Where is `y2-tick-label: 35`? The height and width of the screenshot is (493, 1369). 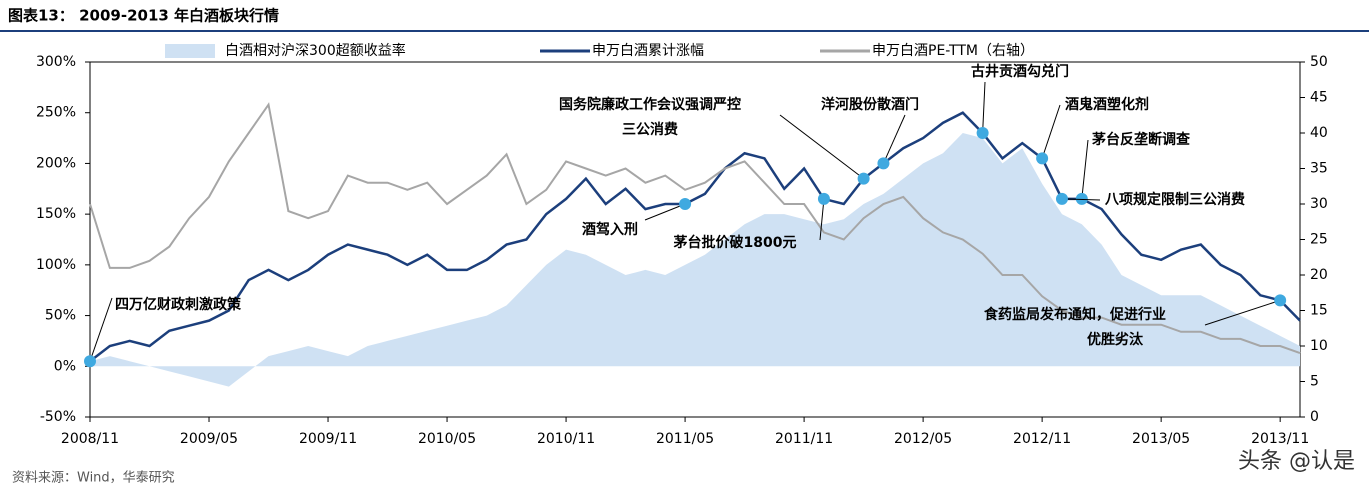 y2-tick-label: 35 is located at coordinates (1319, 169).